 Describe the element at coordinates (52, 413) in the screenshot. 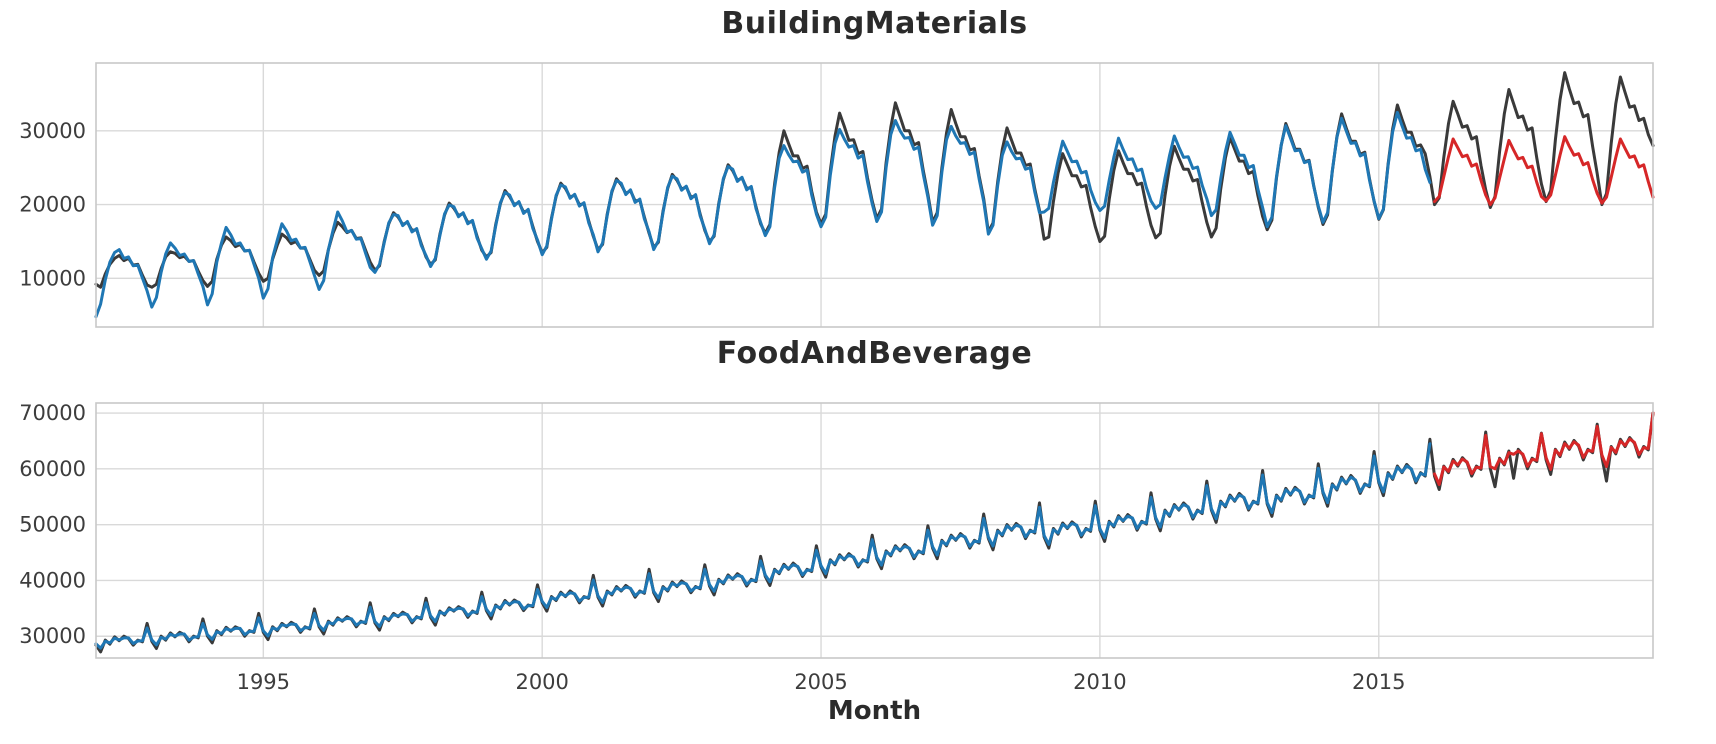

I see `y-tick-label: 70000` at that location.